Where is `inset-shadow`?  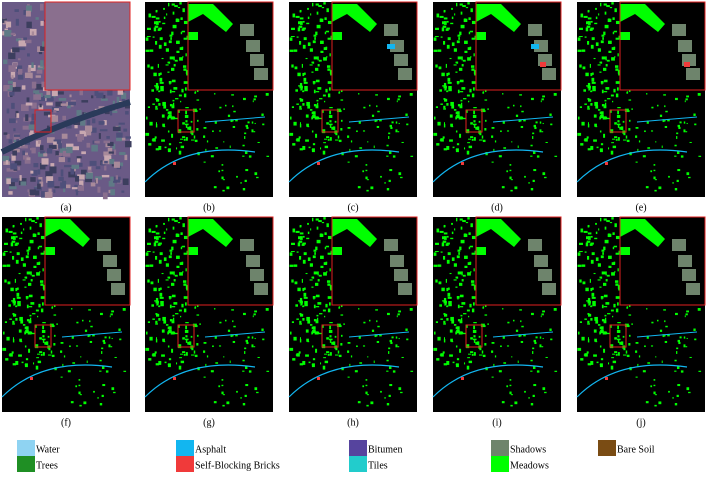 inset-shadow is located at coordinates (405, 74).